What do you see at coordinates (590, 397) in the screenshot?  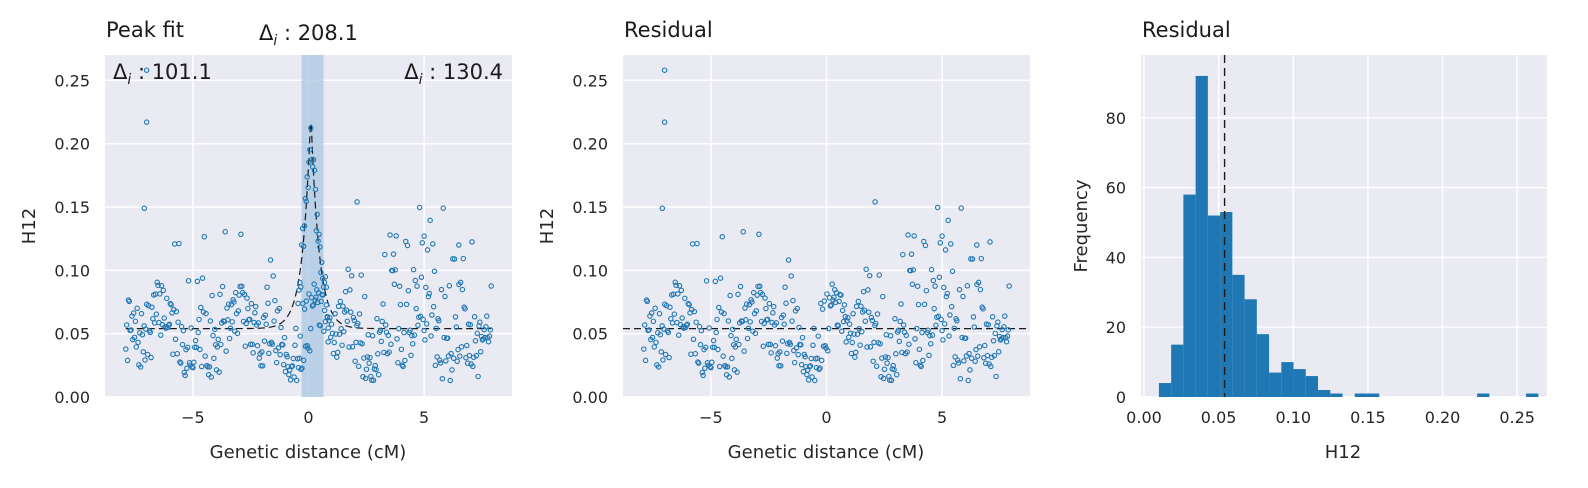 I see `y-tick-label: 0.00` at bounding box center [590, 397].